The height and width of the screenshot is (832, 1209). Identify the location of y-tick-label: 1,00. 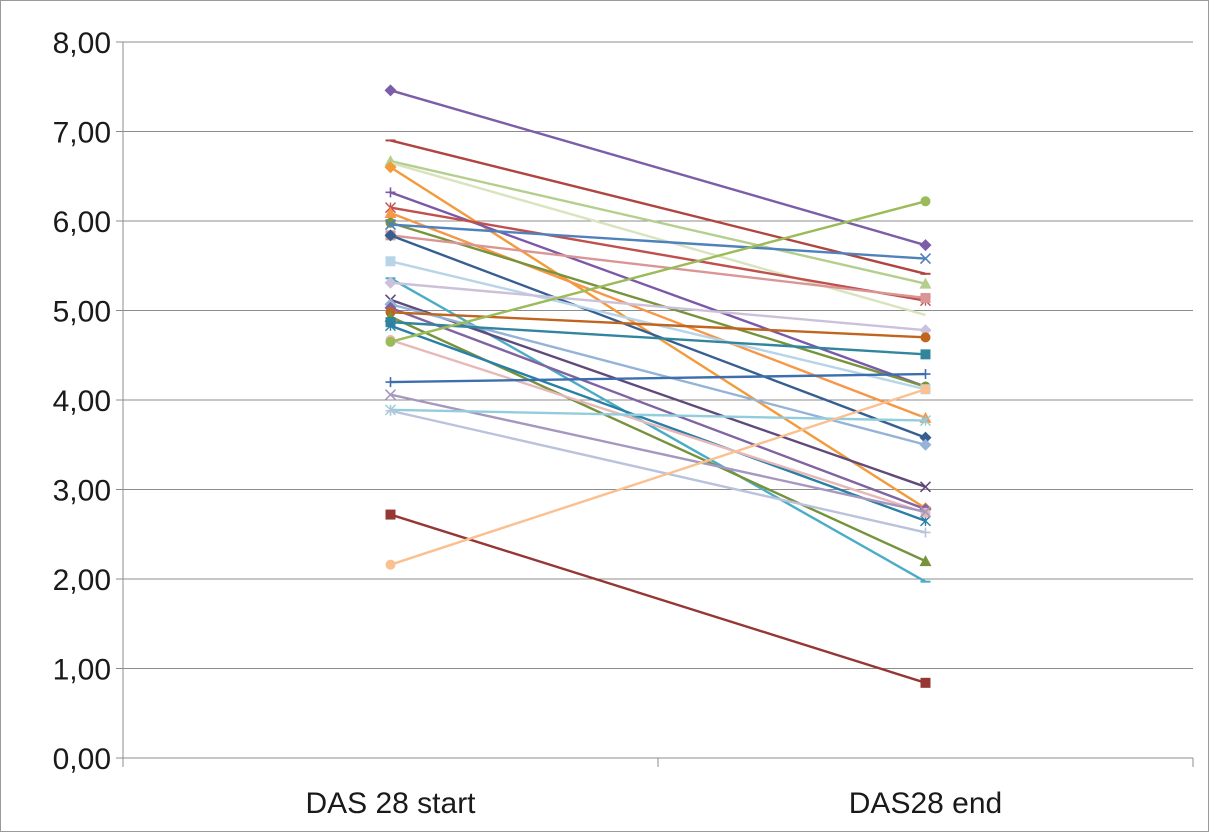
(82, 670).